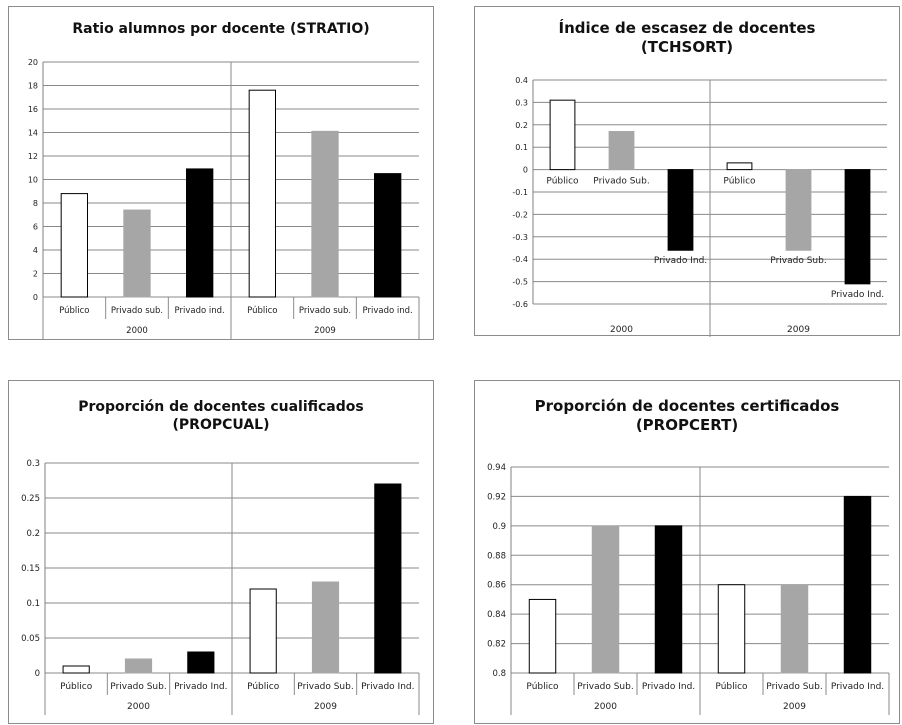 Image resolution: width=902 pixels, height=725 pixels. What do you see at coordinates (687, 406) in the screenshot?
I see `chart-title-line: Proporción de docentes certificados` at bounding box center [687, 406].